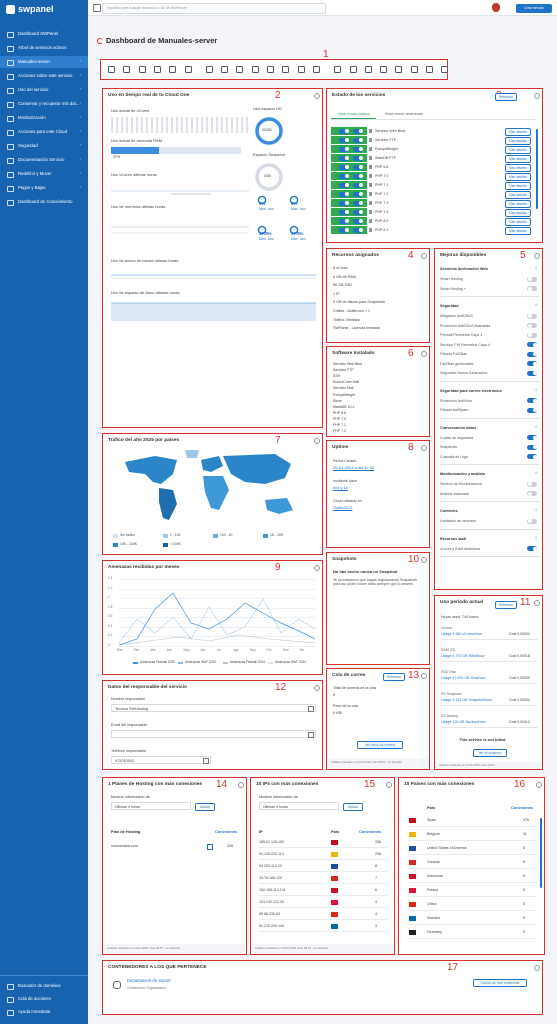  Describe the element at coordinates (534, 8) in the screenshot. I see `create-service-button: Crear servicio` at that location.